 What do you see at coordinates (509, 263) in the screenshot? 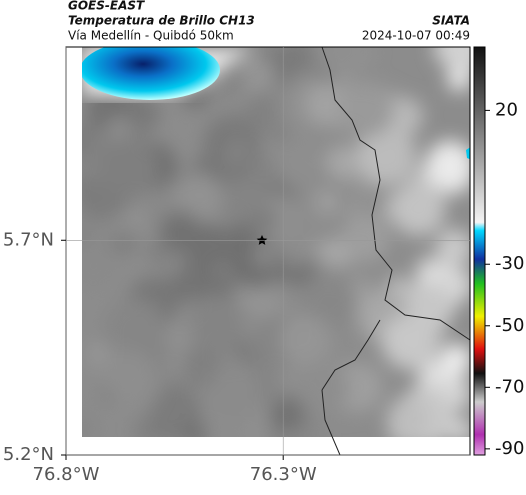
I see `colorbar-tick-label: -30` at bounding box center [509, 263].